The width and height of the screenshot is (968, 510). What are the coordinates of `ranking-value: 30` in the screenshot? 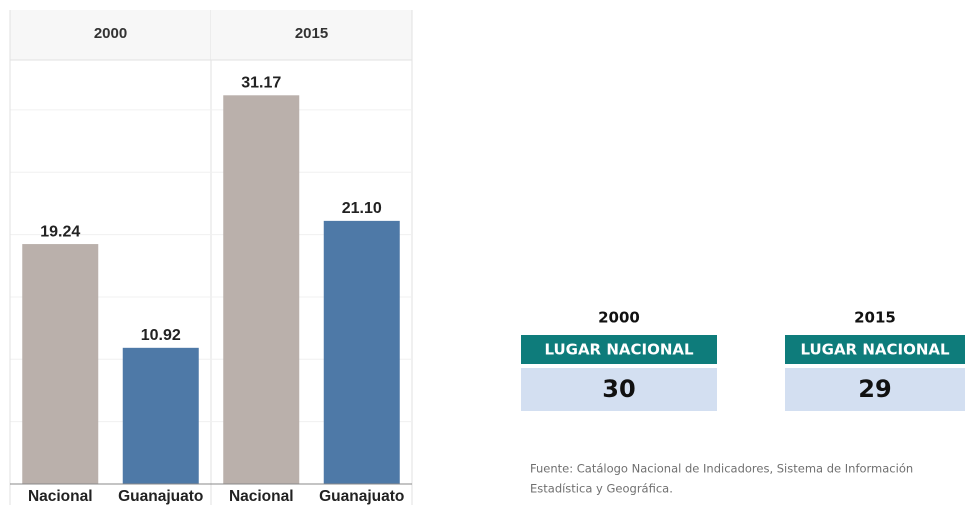 It's located at (618, 389).